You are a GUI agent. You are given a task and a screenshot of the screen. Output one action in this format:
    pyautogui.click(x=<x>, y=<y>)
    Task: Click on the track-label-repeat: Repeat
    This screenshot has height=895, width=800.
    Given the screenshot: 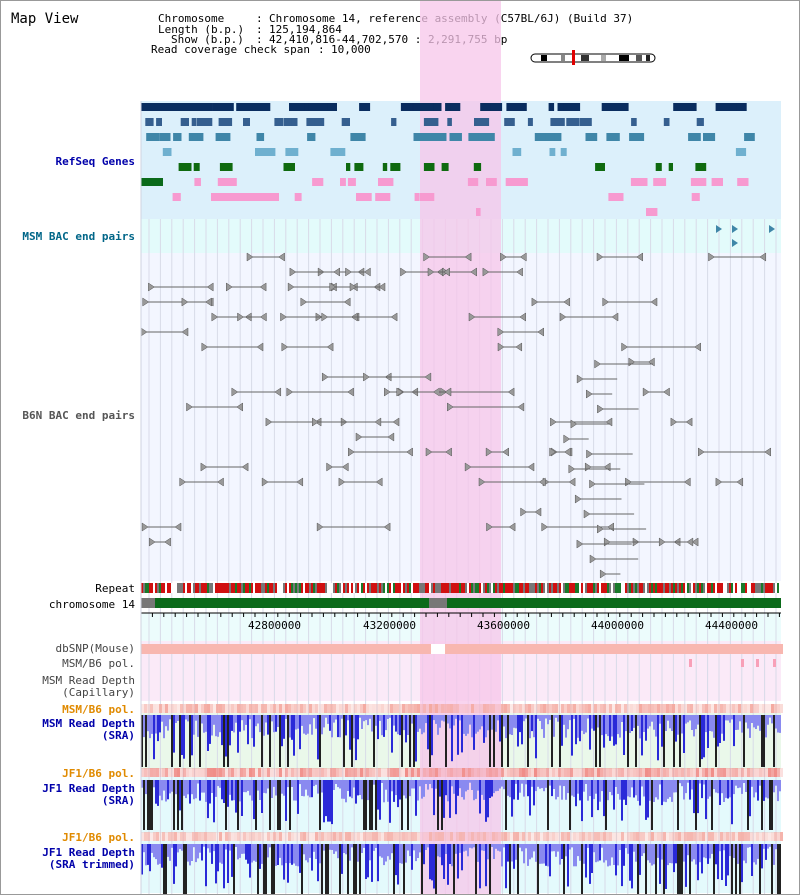 What is the action you would take?
    pyautogui.click(x=115, y=588)
    